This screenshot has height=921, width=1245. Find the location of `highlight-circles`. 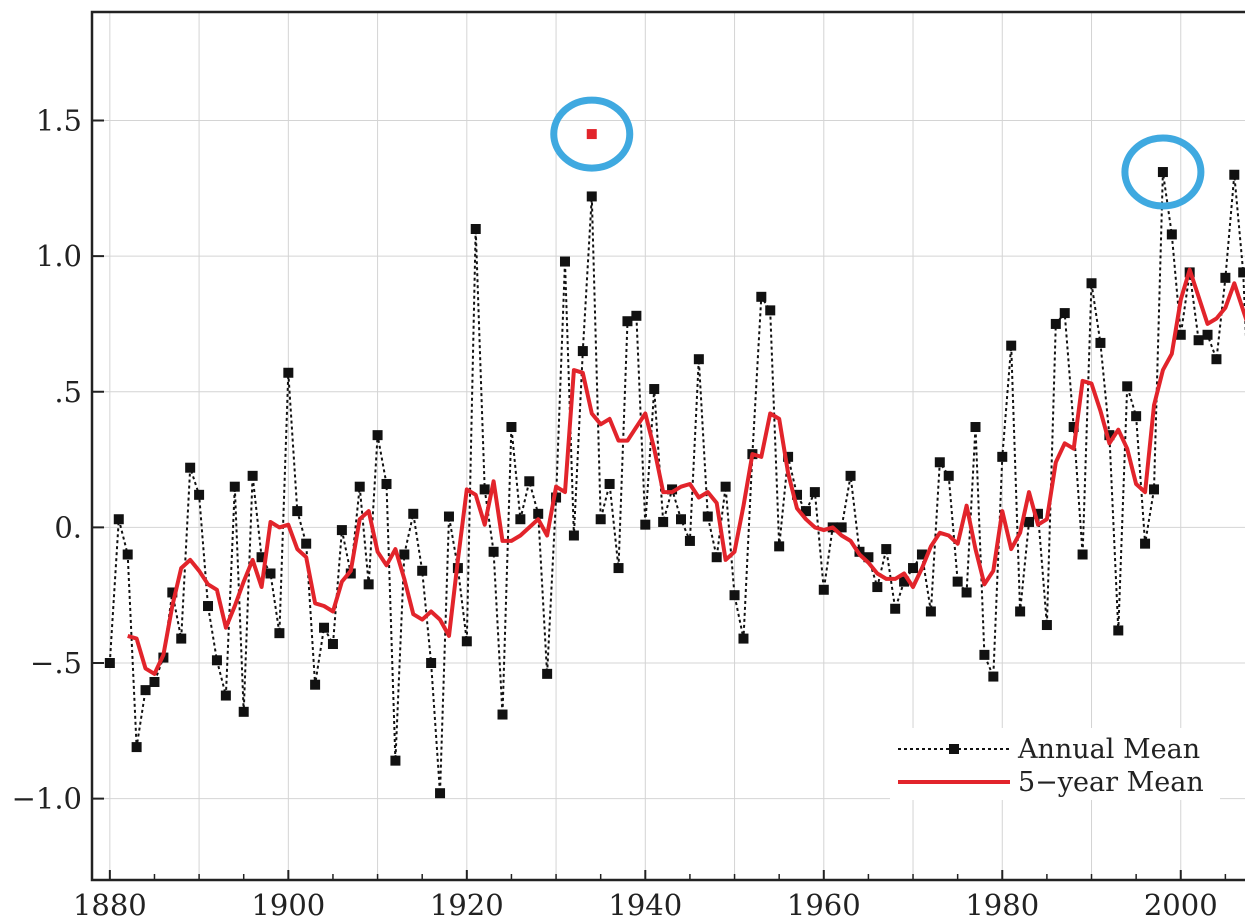

highlight-circles is located at coordinates (877, 153).